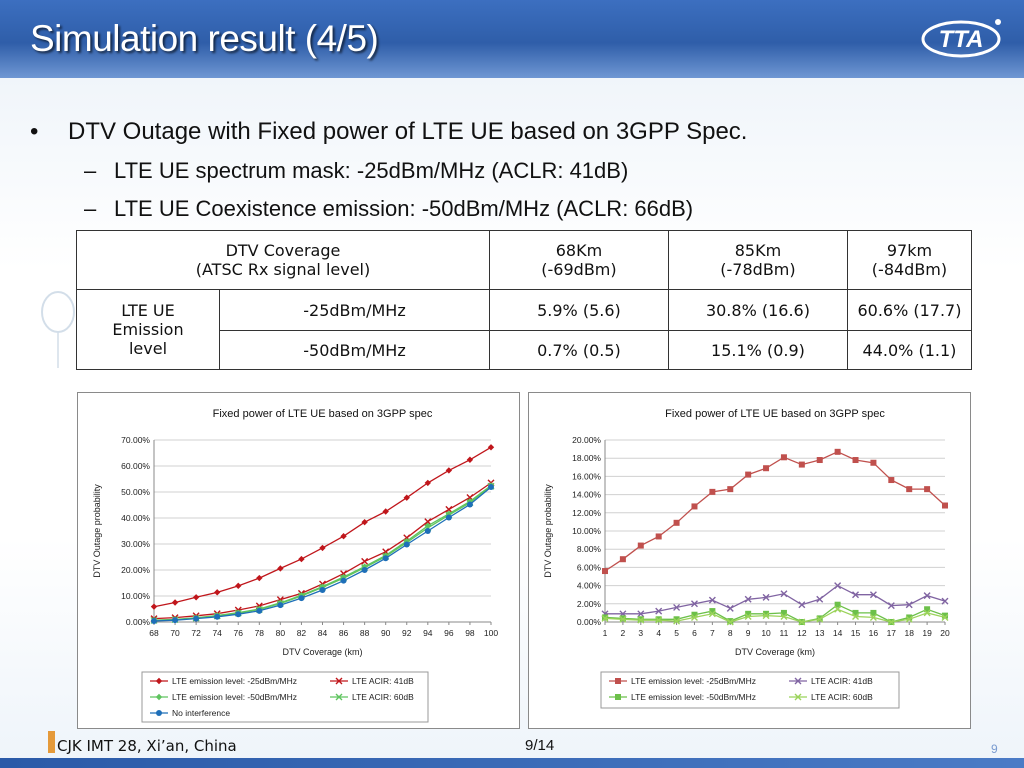  Describe the element at coordinates (579, 250) in the screenshot. I see `header-cell-line1: 68Km` at that location.